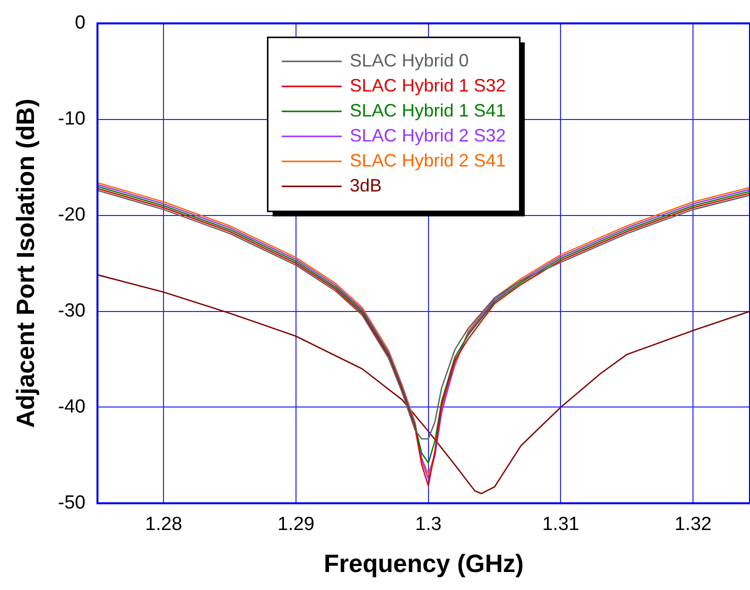 The image size is (750, 590). I want to click on y-axis-title: Adjacent Port Isolation (dB), so click(26, 263).